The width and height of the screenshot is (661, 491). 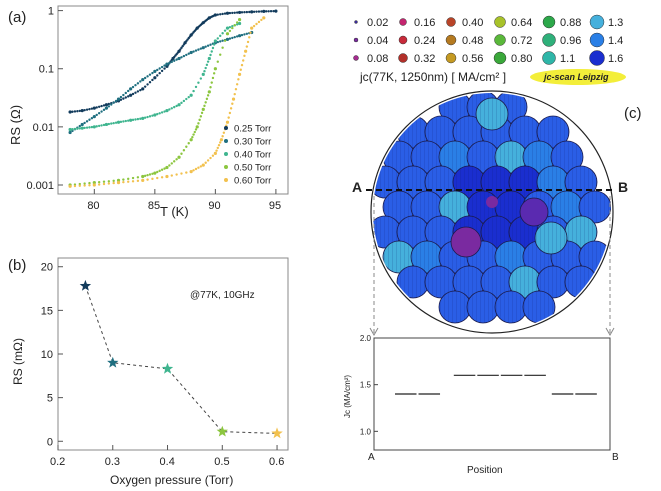 What do you see at coordinates (615, 23) in the screenshot?
I see `legend-value: 1.3` at bounding box center [615, 23].